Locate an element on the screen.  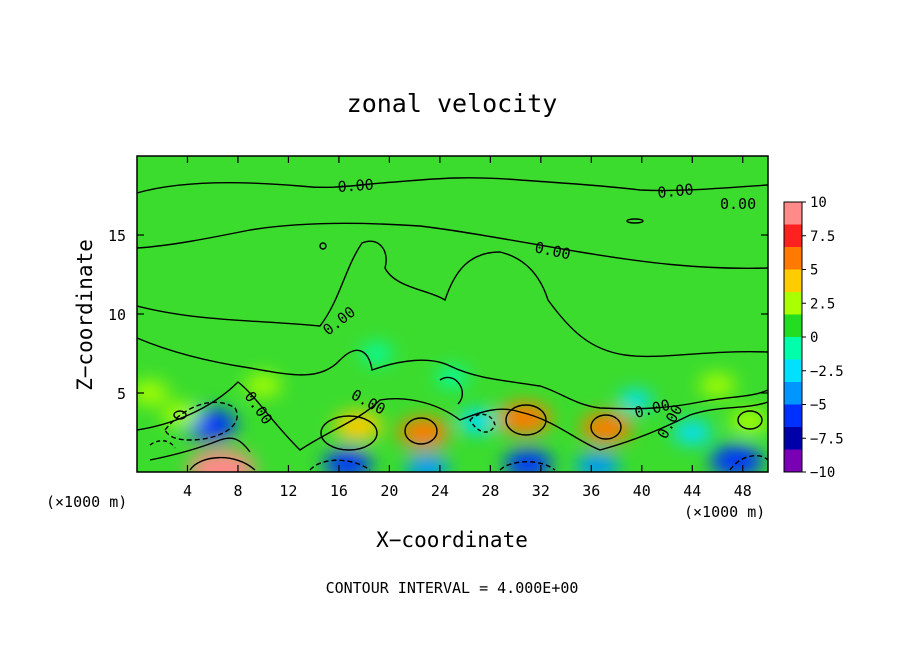
y-tick-label: 5 is located at coordinates (121, 394).